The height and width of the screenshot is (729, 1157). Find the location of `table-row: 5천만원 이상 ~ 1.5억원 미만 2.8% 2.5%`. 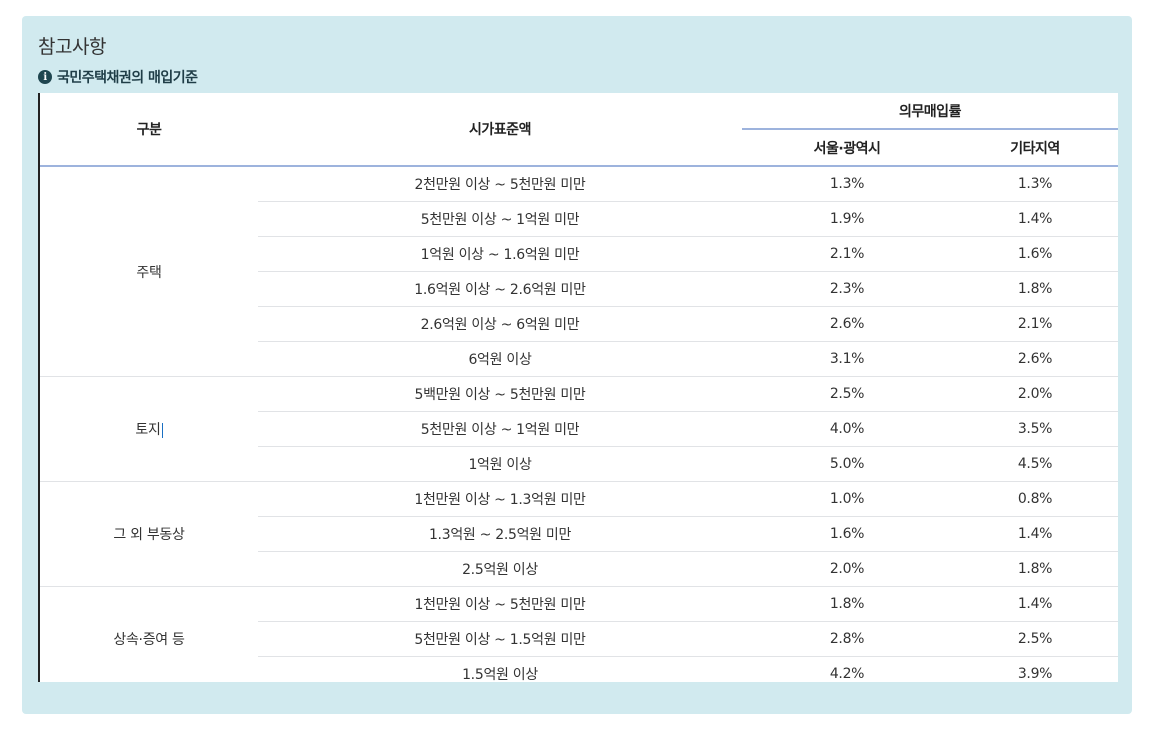

table-row: 5천만원 이상 ~ 1.5억원 미만 2.8% 2.5% is located at coordinates (579, 639).